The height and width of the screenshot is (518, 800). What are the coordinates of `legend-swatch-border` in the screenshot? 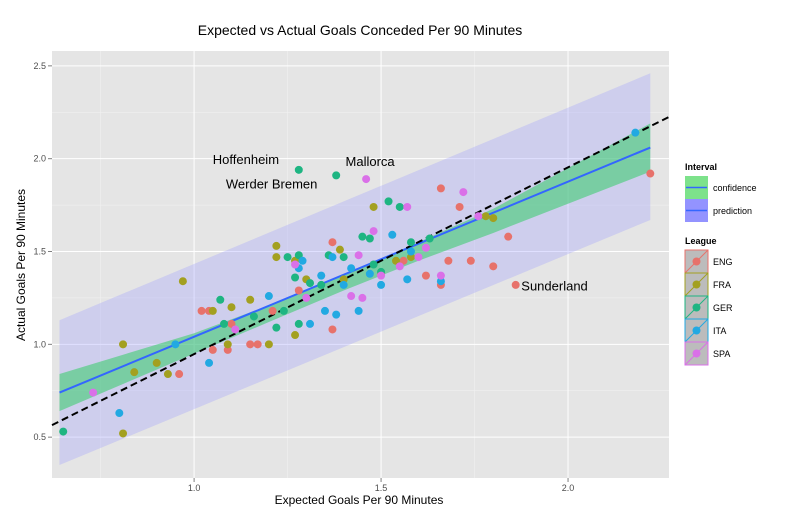 It's located at (696, 353).